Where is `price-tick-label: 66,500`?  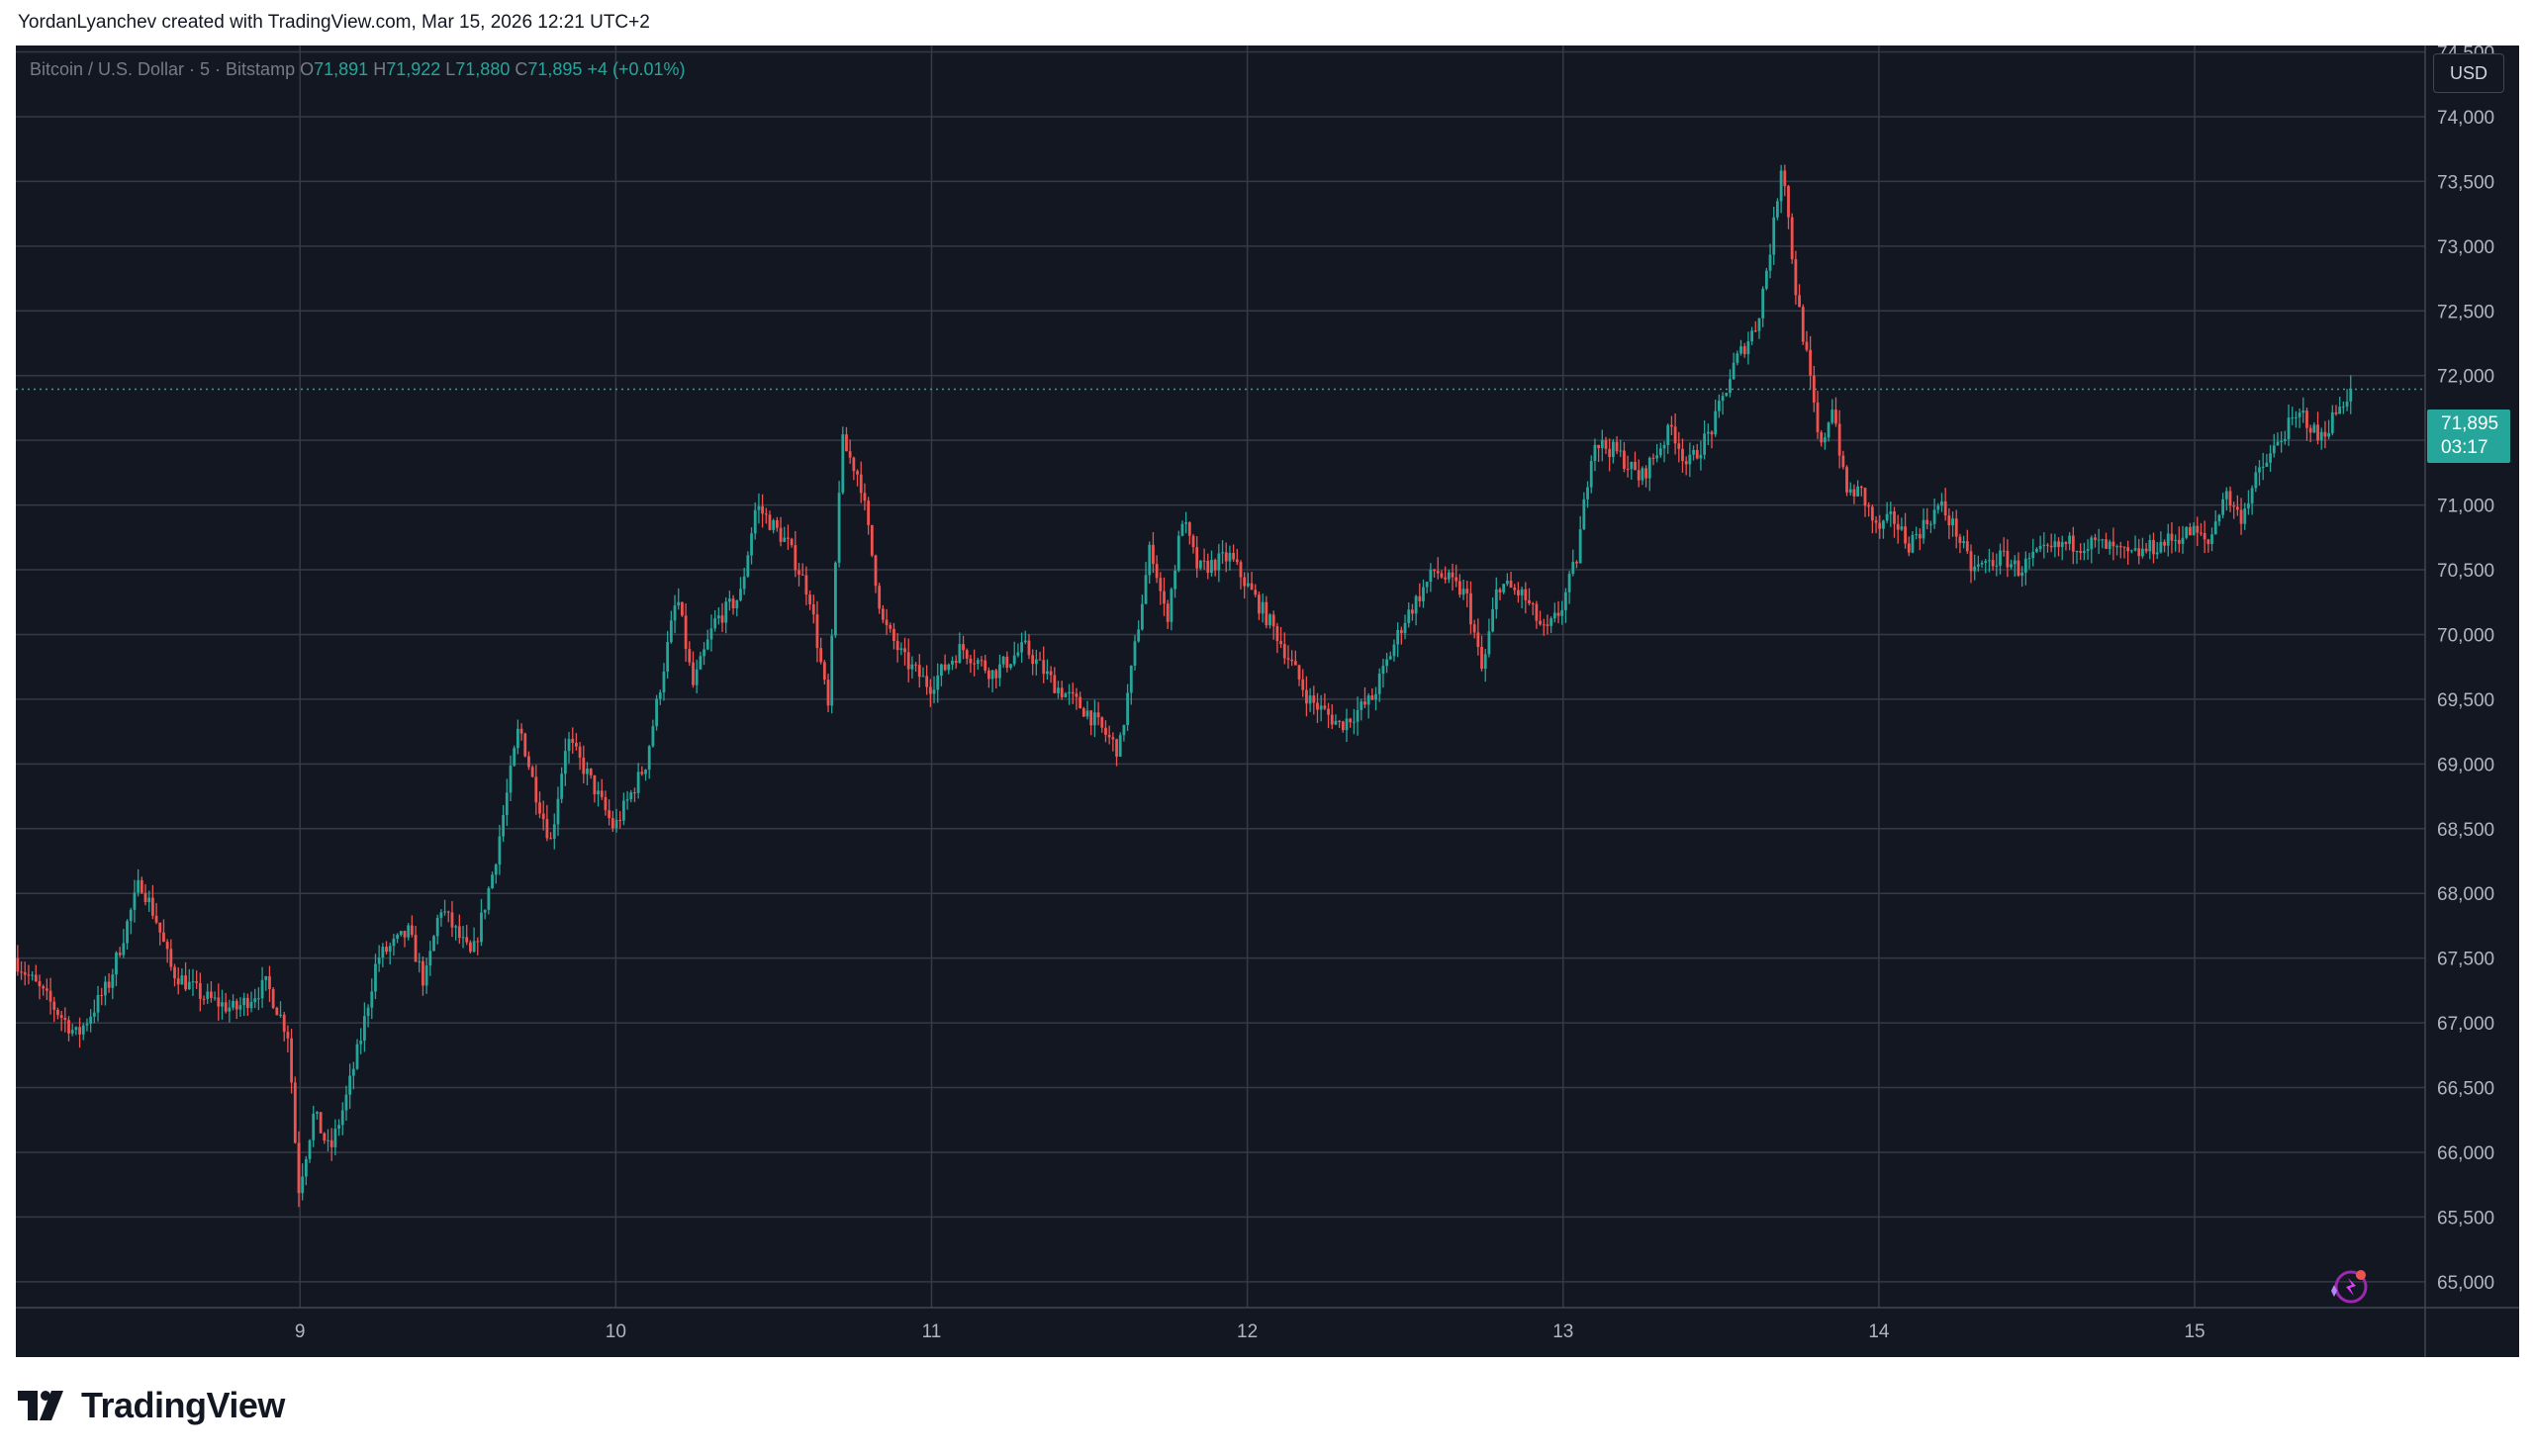 price-tick-label: 66,500 is located at coordinates (2465, 1089).